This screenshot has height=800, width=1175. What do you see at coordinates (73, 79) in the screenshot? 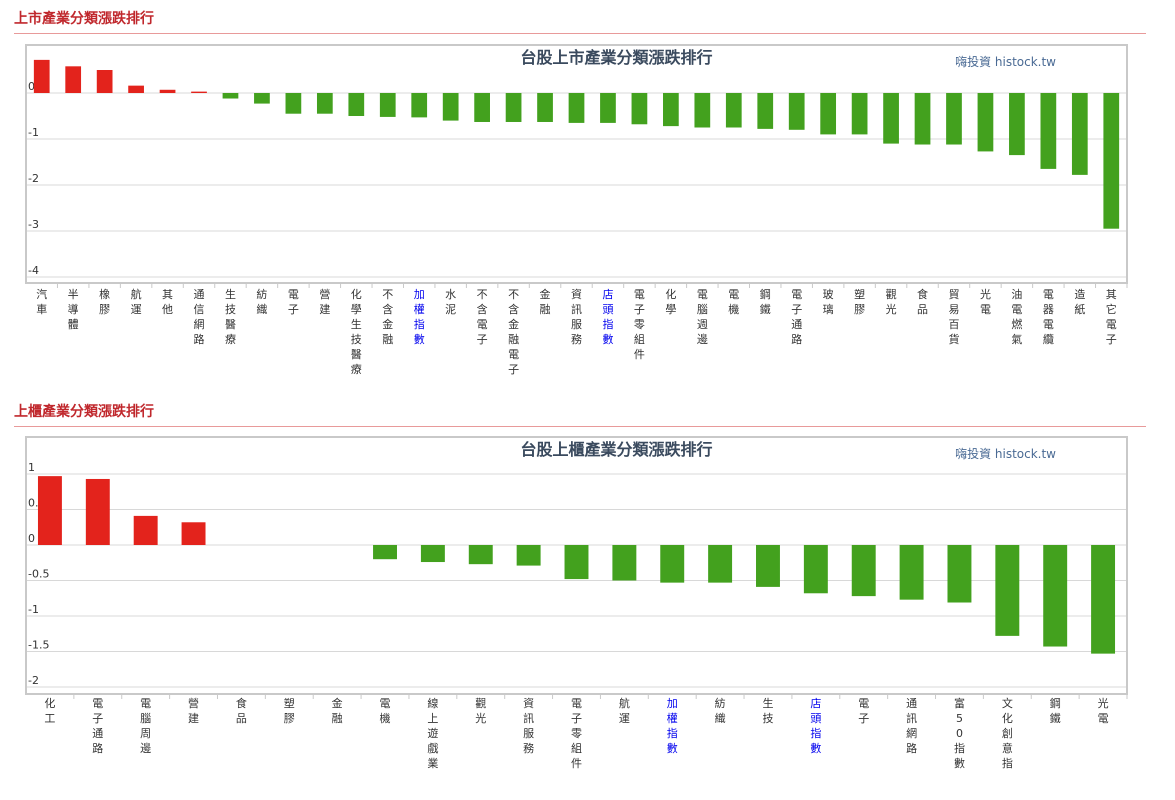
I see `bar-半導體` at bounding box center [73, 79].